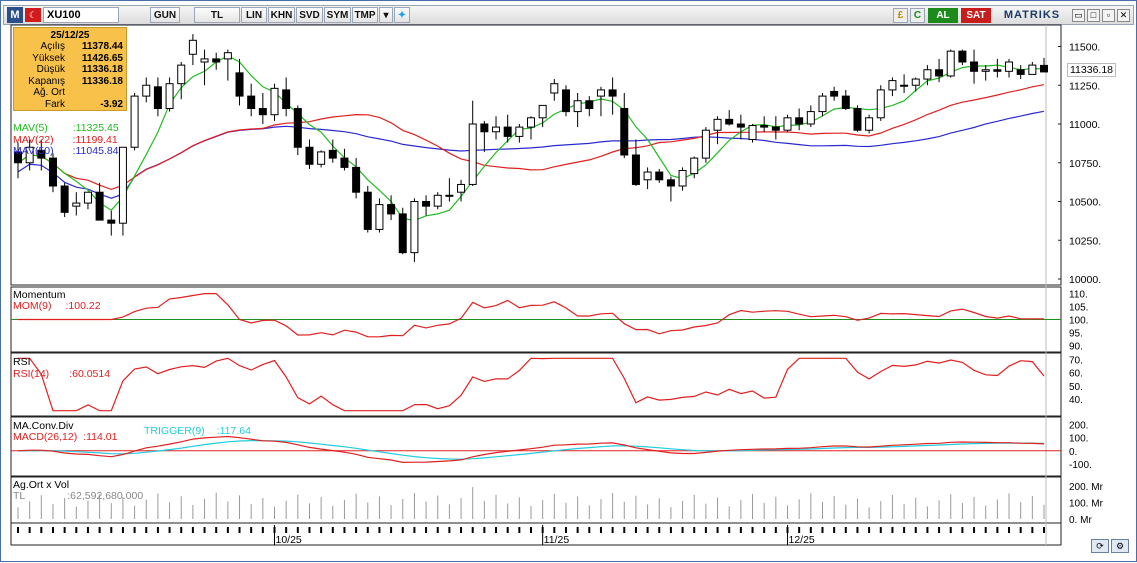 This screenshot has width=1137, height=563. I want to click on close-icon: ✕, so click(1123, 15).